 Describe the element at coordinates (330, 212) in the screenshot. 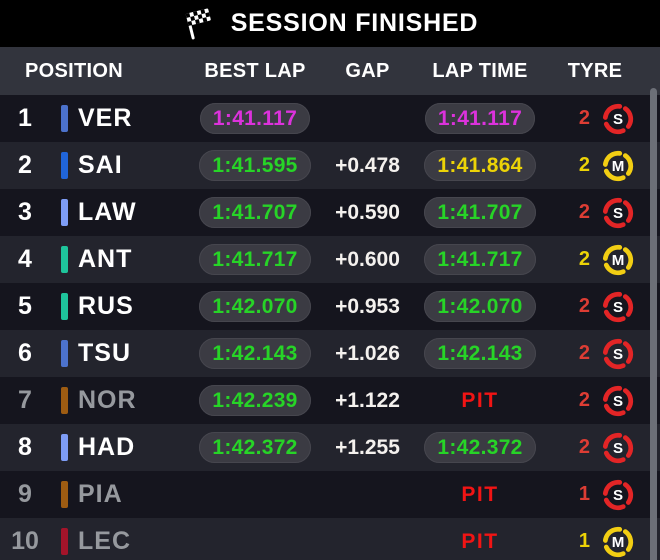

I see `timing-row: 3 LAW 1:41.707 +0.590 1:41.707 2 S` at that location.